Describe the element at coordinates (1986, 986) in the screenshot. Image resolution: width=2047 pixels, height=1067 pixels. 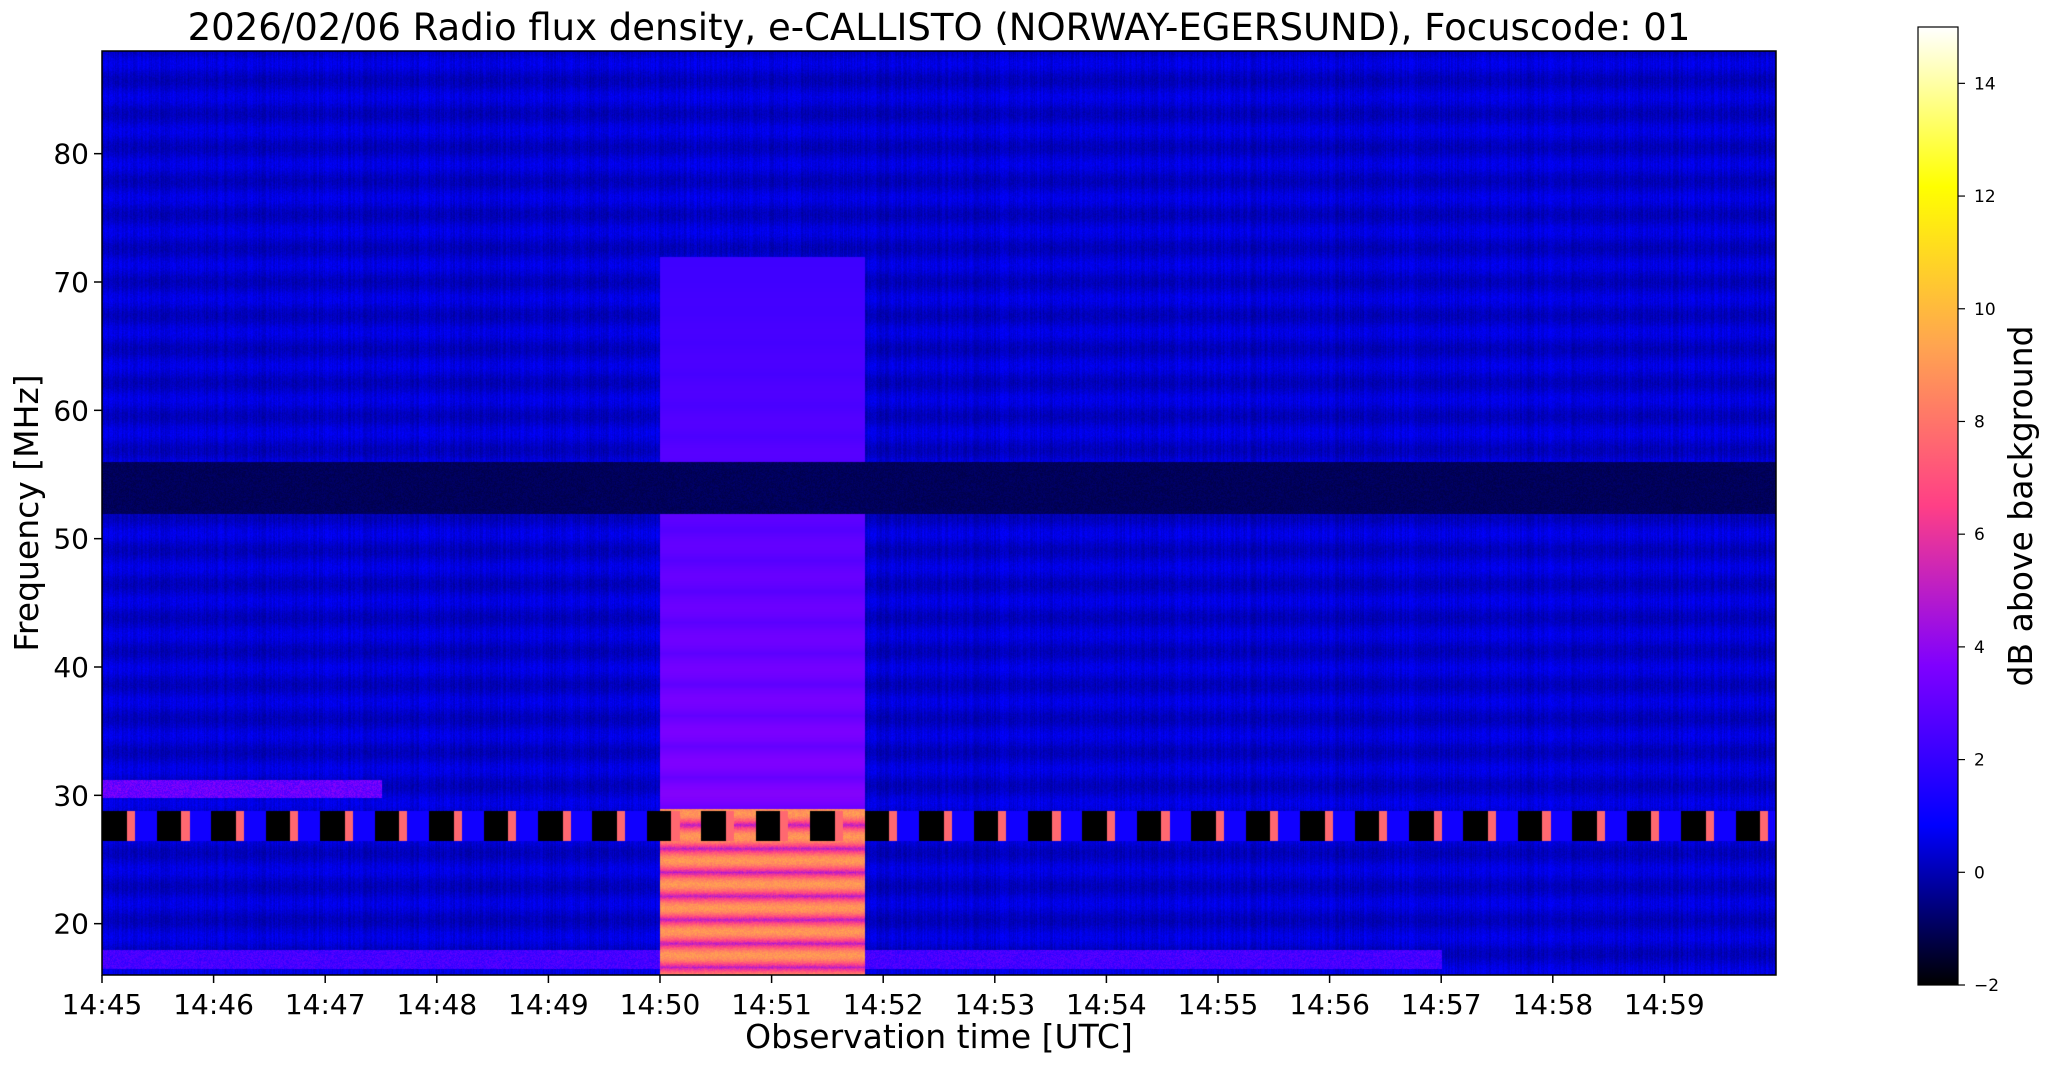
I see `colorbar-tick-label: −2` at that location.